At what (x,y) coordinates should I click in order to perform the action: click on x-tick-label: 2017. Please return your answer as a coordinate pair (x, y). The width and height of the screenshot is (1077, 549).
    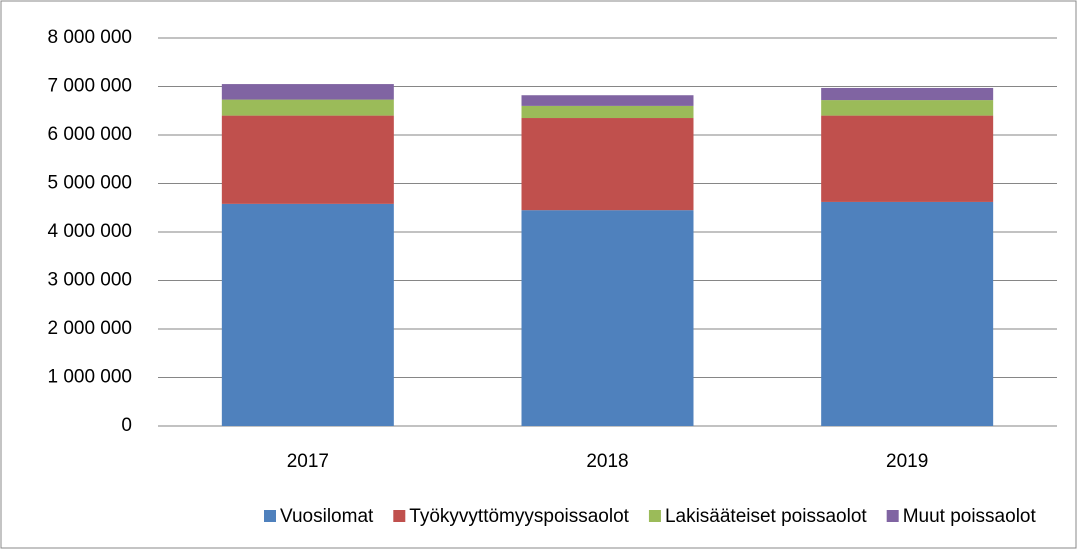
    Looking at the image, I should click on (308, 461).